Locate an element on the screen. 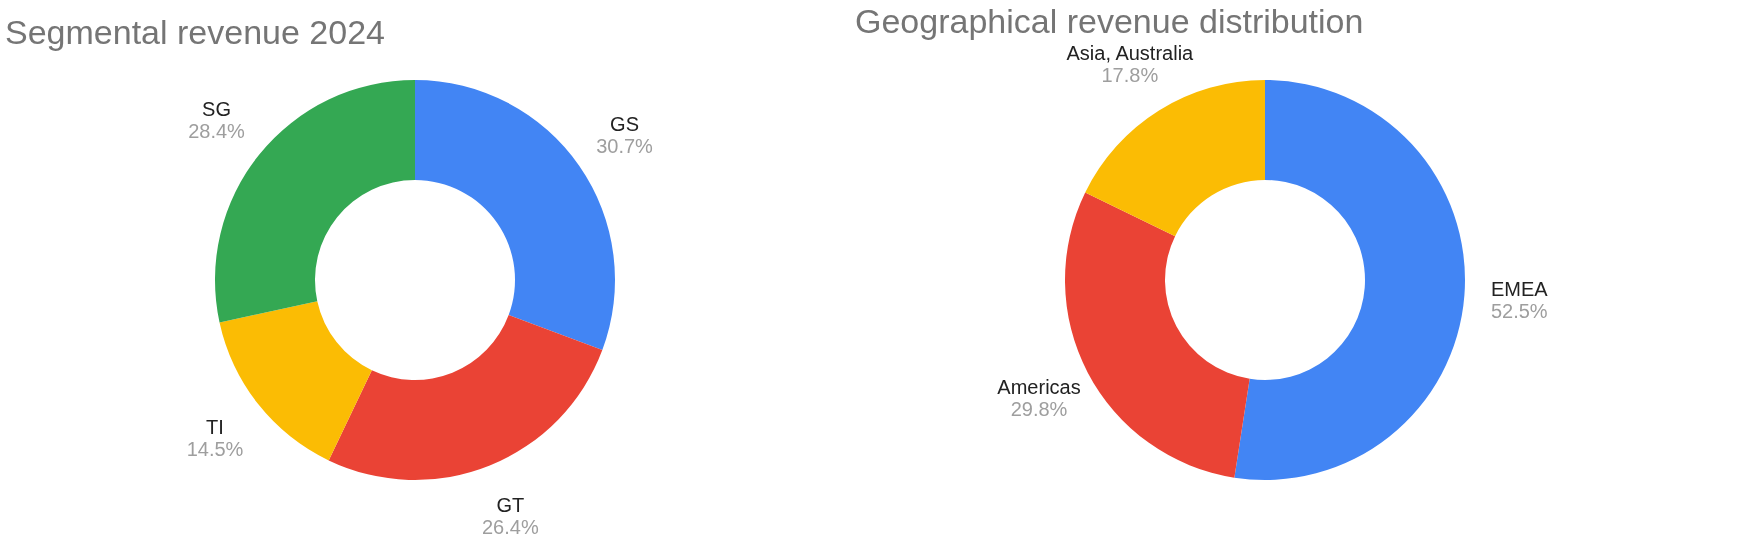  data-label: 26.4% is located at coordinates (510, 527).